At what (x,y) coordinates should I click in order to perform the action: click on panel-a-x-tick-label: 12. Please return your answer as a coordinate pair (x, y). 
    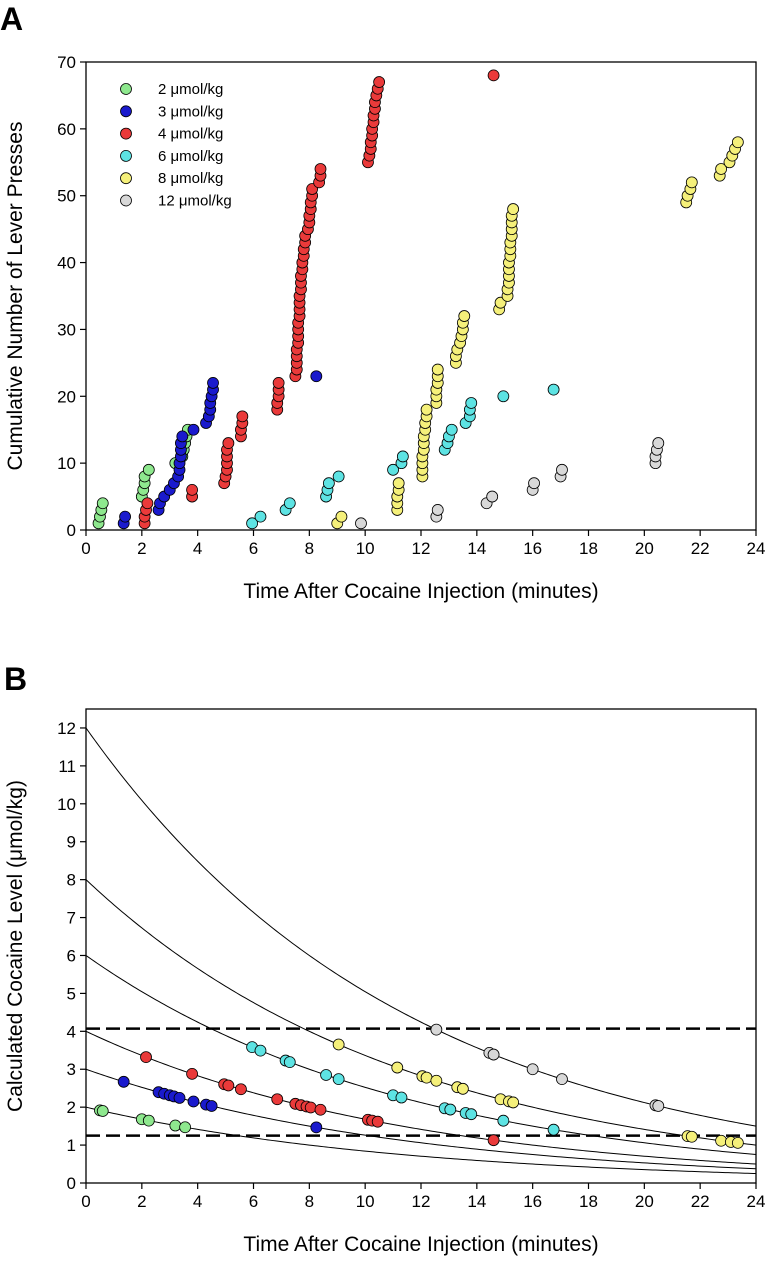
    Looking at the image, I should click on (421, 548).